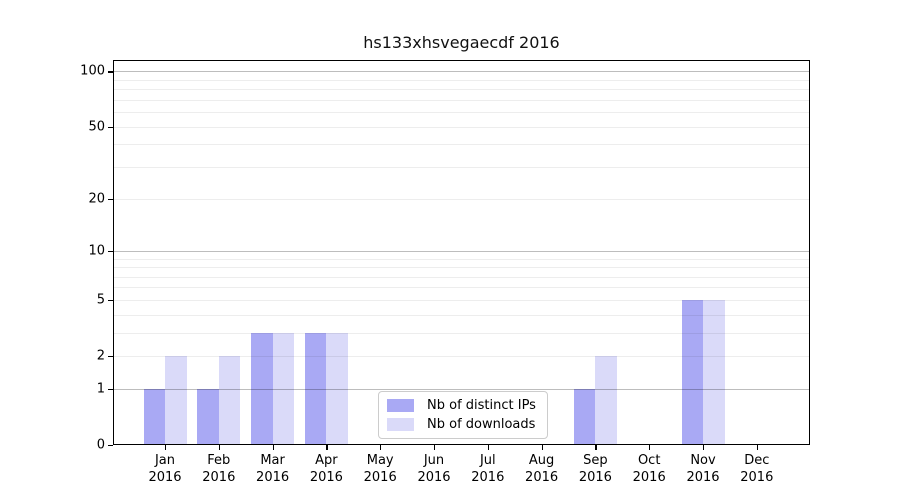  What do you see at coordinates (488, 447) in the screenshot?
I see `x-tick-jul` at bounding box center [488, 447].